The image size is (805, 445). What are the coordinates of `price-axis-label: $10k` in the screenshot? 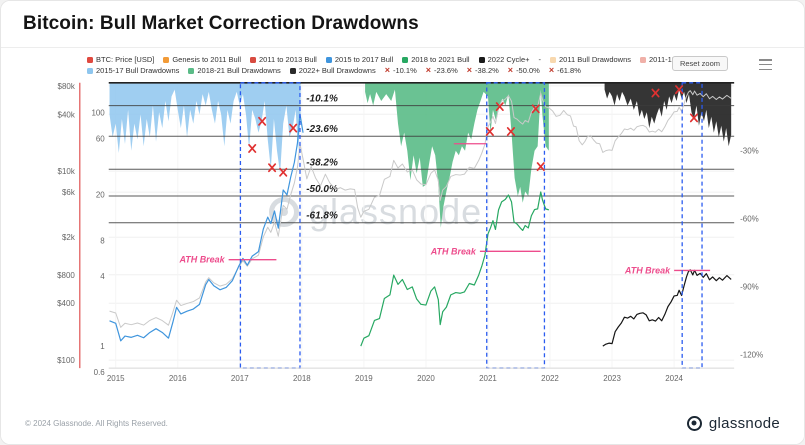 It's located at (66, 171).